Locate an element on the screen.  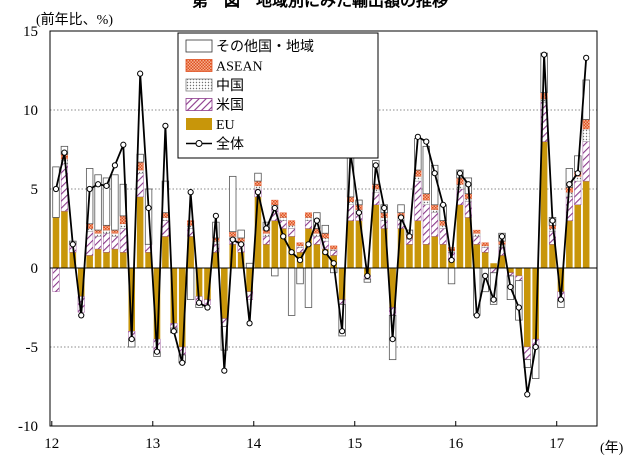
x-axis-ticks: 12 13 14 15 16 17 is located at coordinates (304, 436).